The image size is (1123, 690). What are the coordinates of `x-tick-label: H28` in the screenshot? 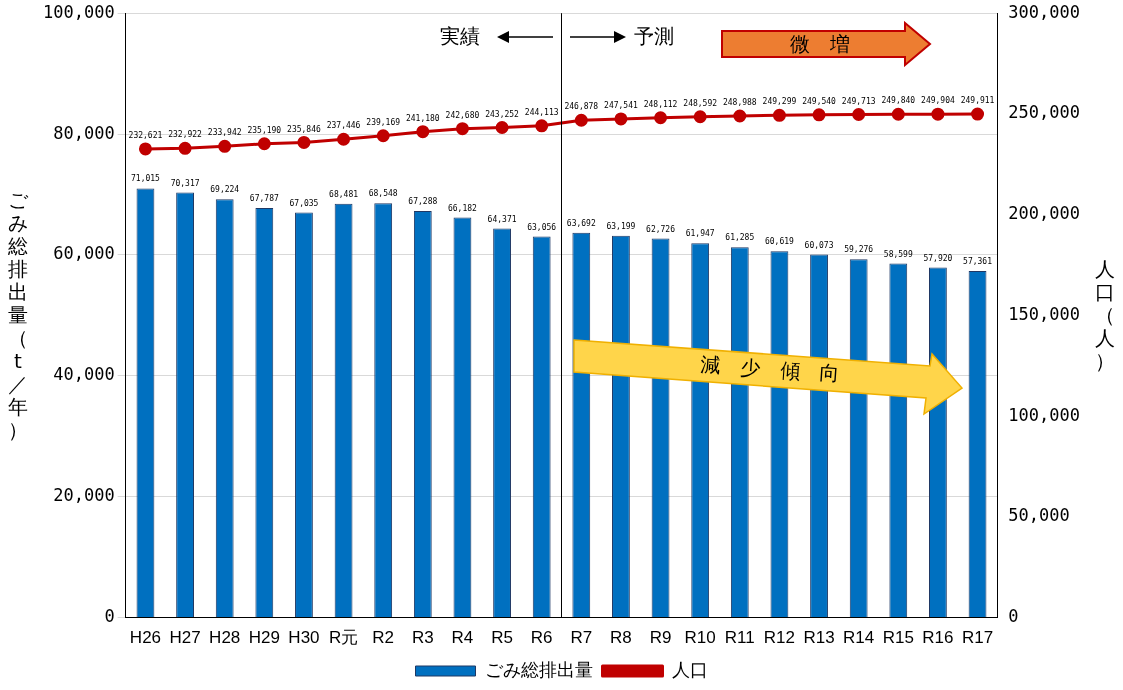 It's located at (225, 638).